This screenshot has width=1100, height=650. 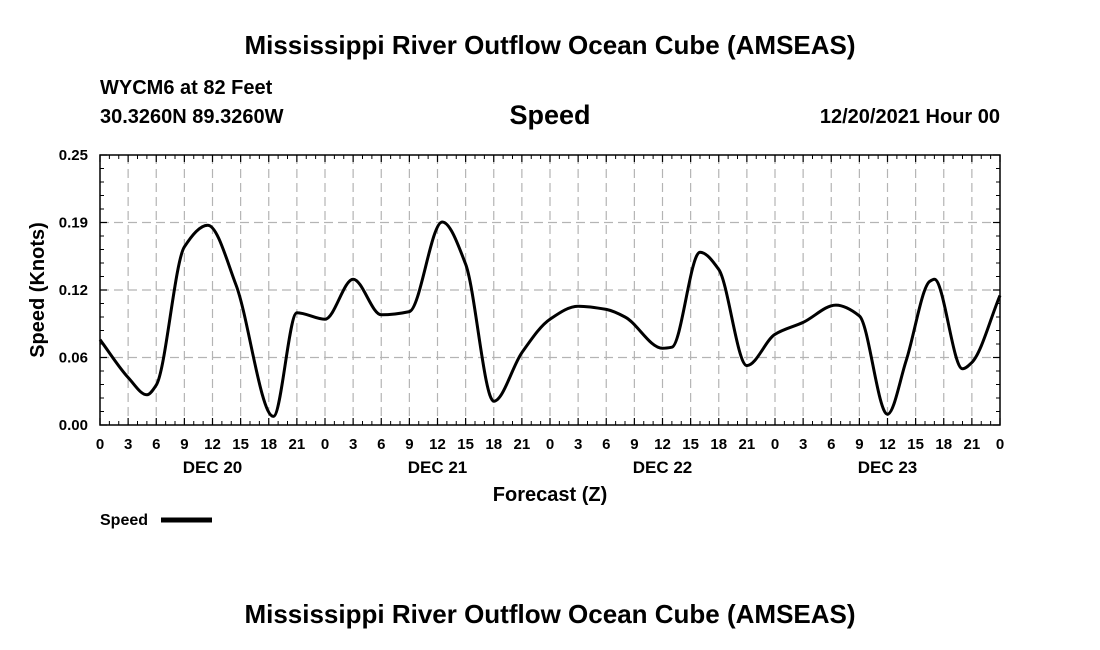 What do you see at coordinates (909, 117) in the screenshot?
I see `run-time-label: 12/20/2021 Hour 00` at bounding box center [909, 117].